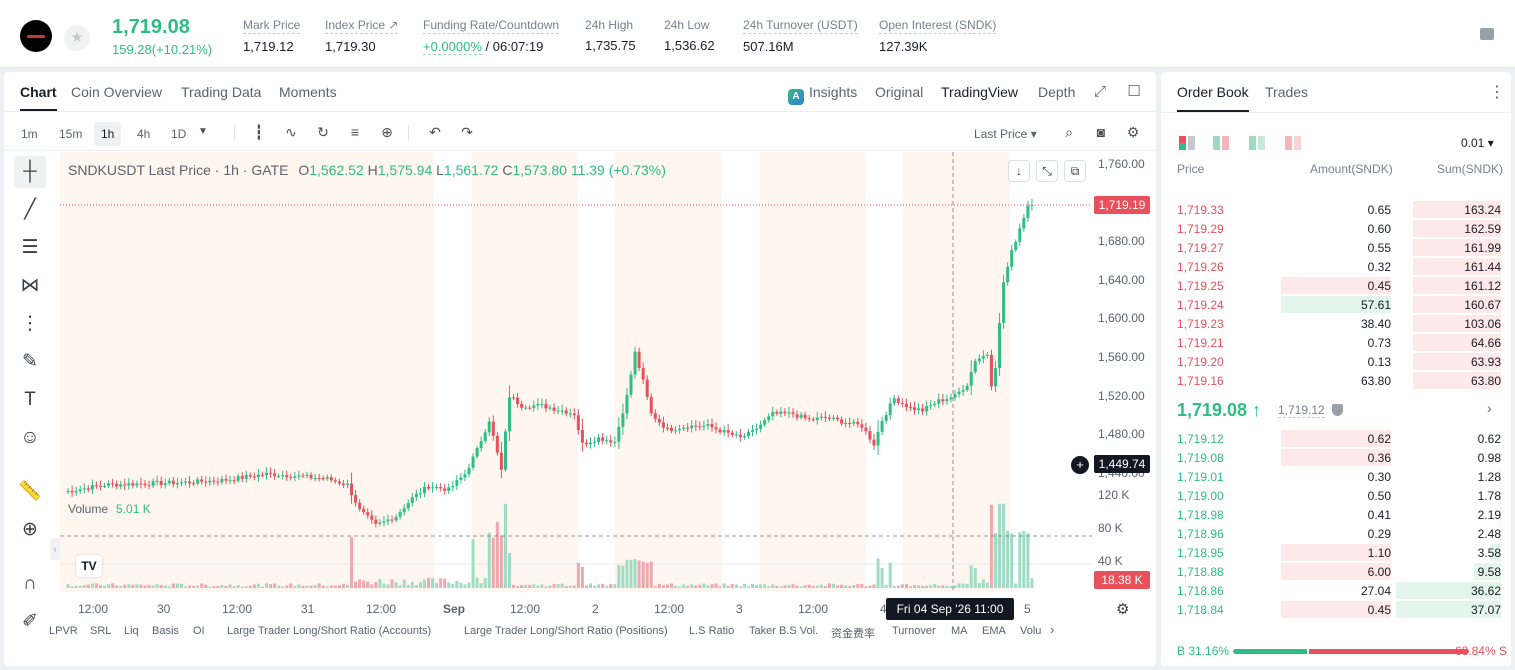 This screenshot has width=1515, height=670. What do you see at coordinates (38, 97) in the screenshot?
I see `tab-chart: Chart` at bounding box center [38, 97].